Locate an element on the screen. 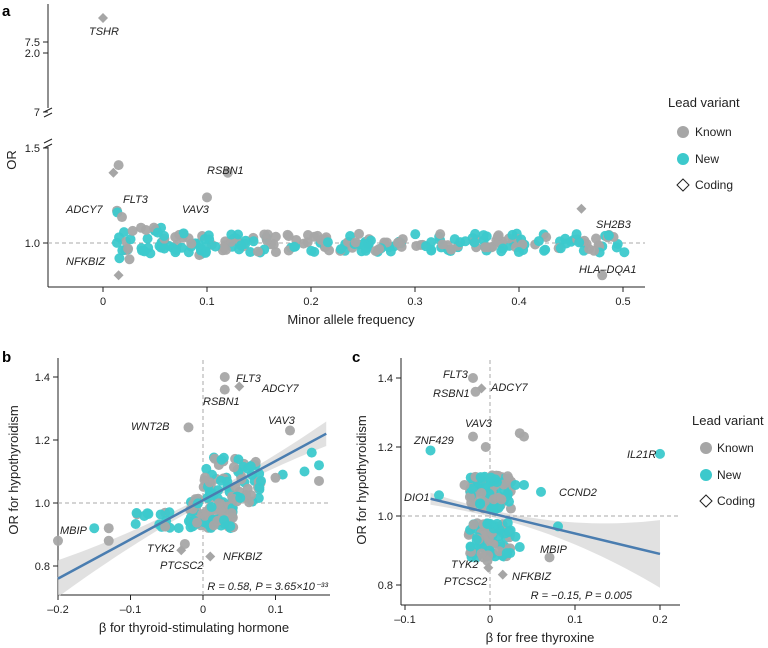  legend-top-known-label: Known is located at coordinates (713, 132).